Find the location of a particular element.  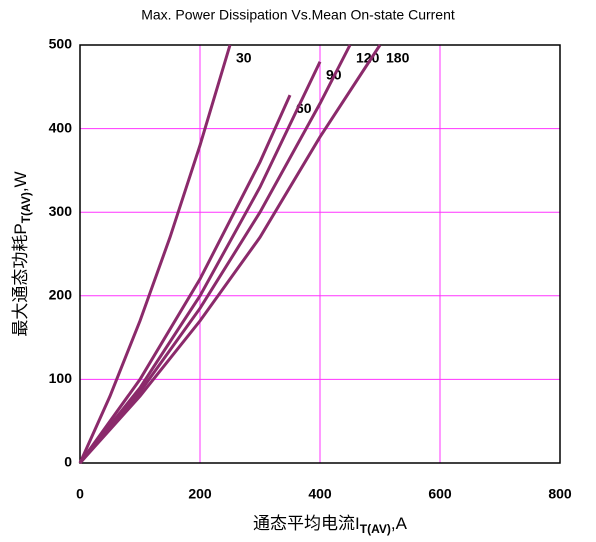

y-label-unit: ,W is located at coordinates (20, 181).